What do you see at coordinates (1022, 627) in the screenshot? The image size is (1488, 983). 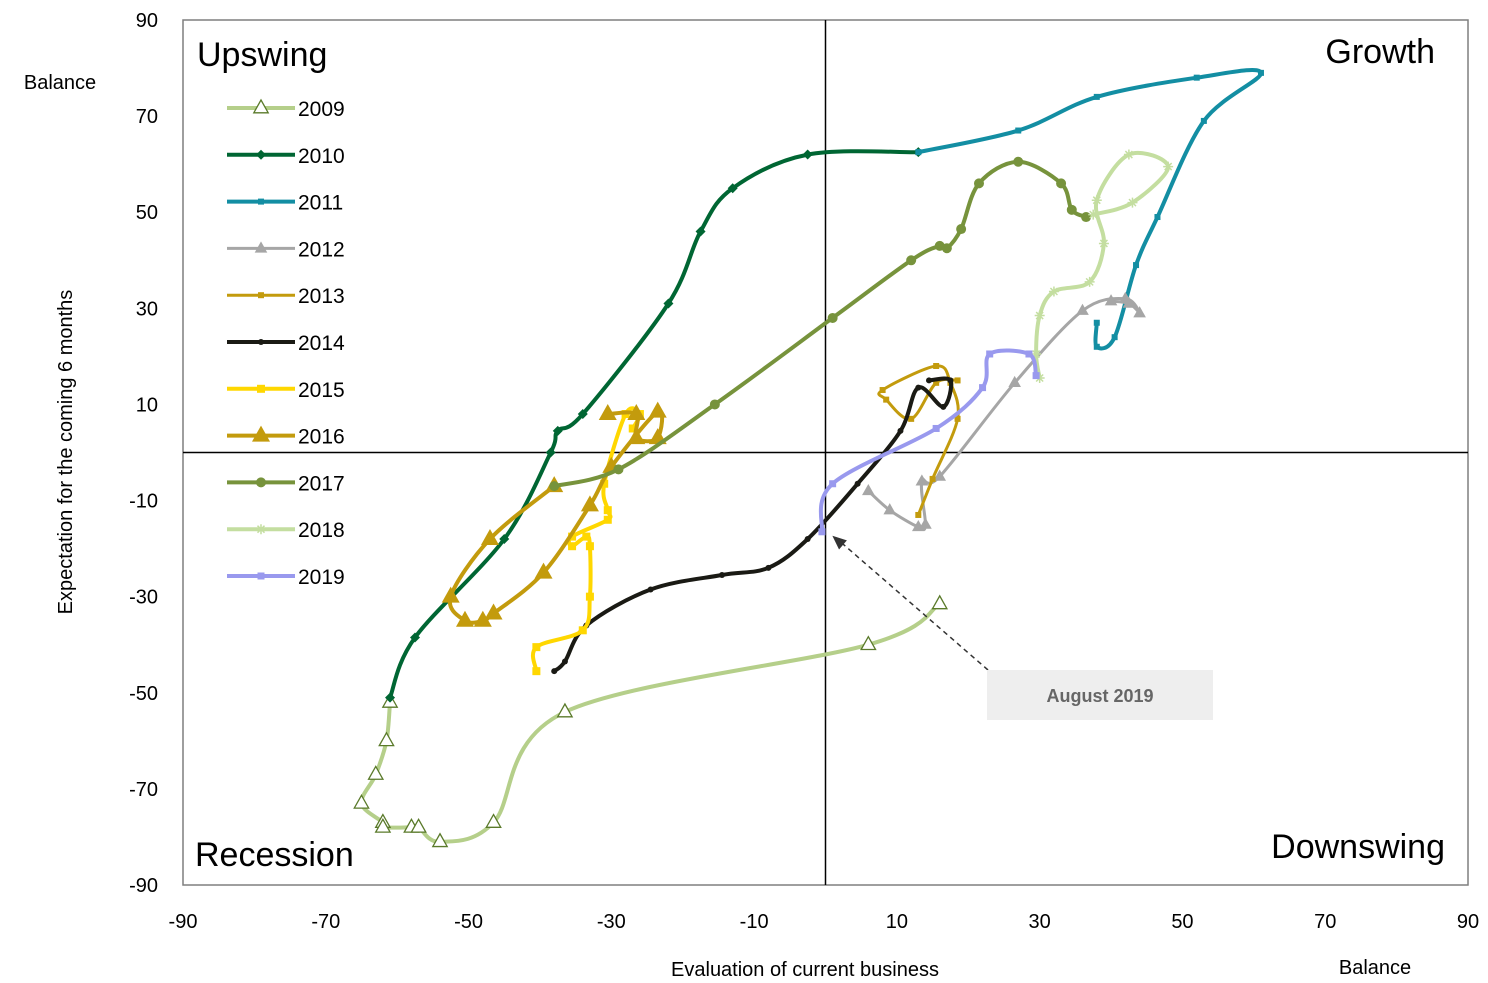 I see `annotation-august-2019: August 2019` at bounding box center [1022, 627].